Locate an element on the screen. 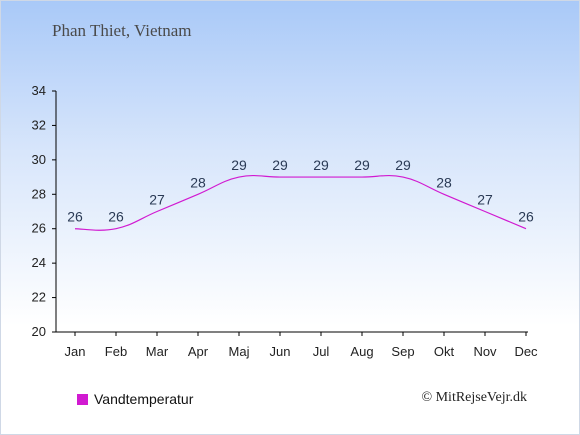 The image size is (580, 435). legend-label: Vandtemperatur is located at coordinates (144, 399).